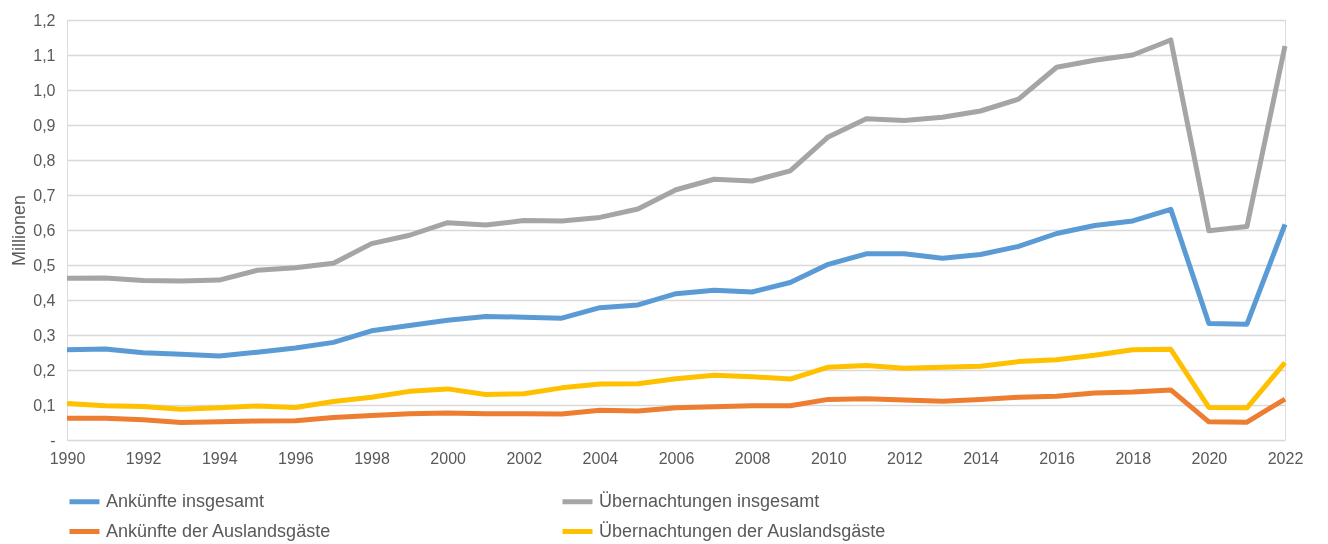 This screenshot has height=544, width=1328. What do you see at coordinates (44, 195) in the screenshot?
I see `y-tick-label: 0,7` at bounding box center [44, 195].